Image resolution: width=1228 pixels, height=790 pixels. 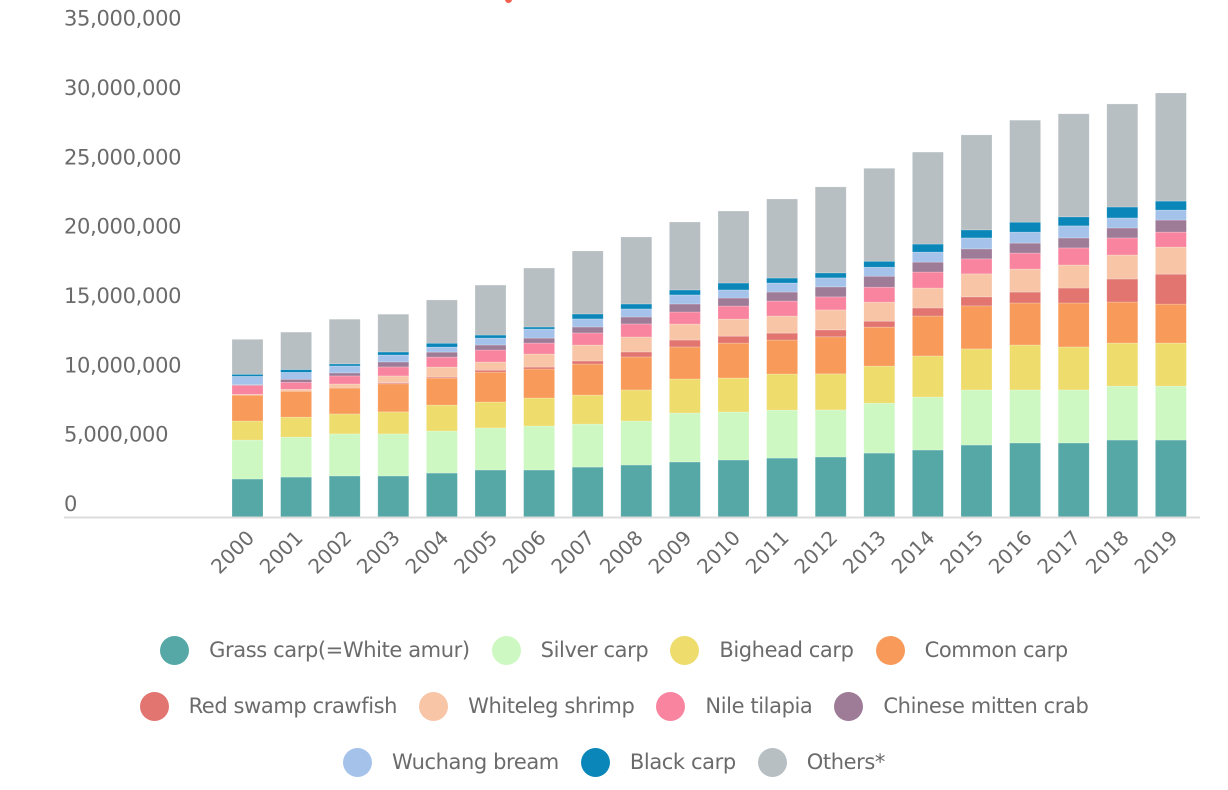 What do you see at coordinates (621, 552) in the screenshot?
I see `x-tick-label: 2008` at bounding box center [621, 552].